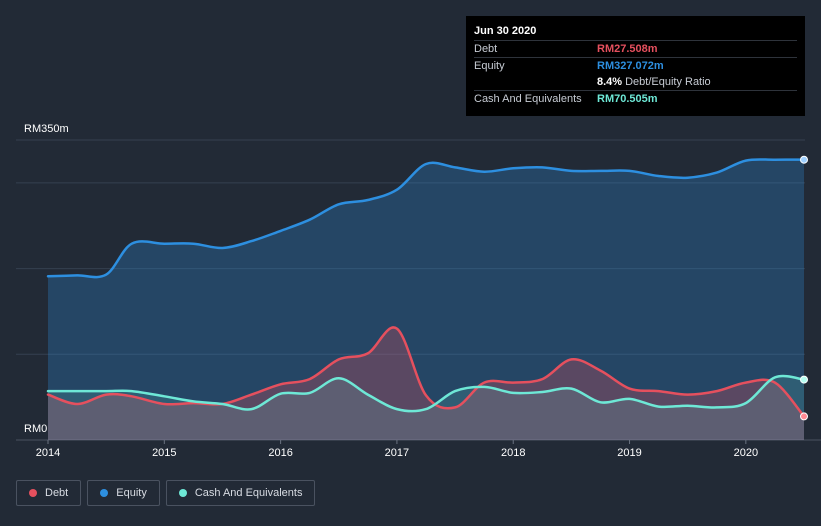 This screenshot has height=526, width=821. I want to click on equity-dot-icon, so click(104, 493).